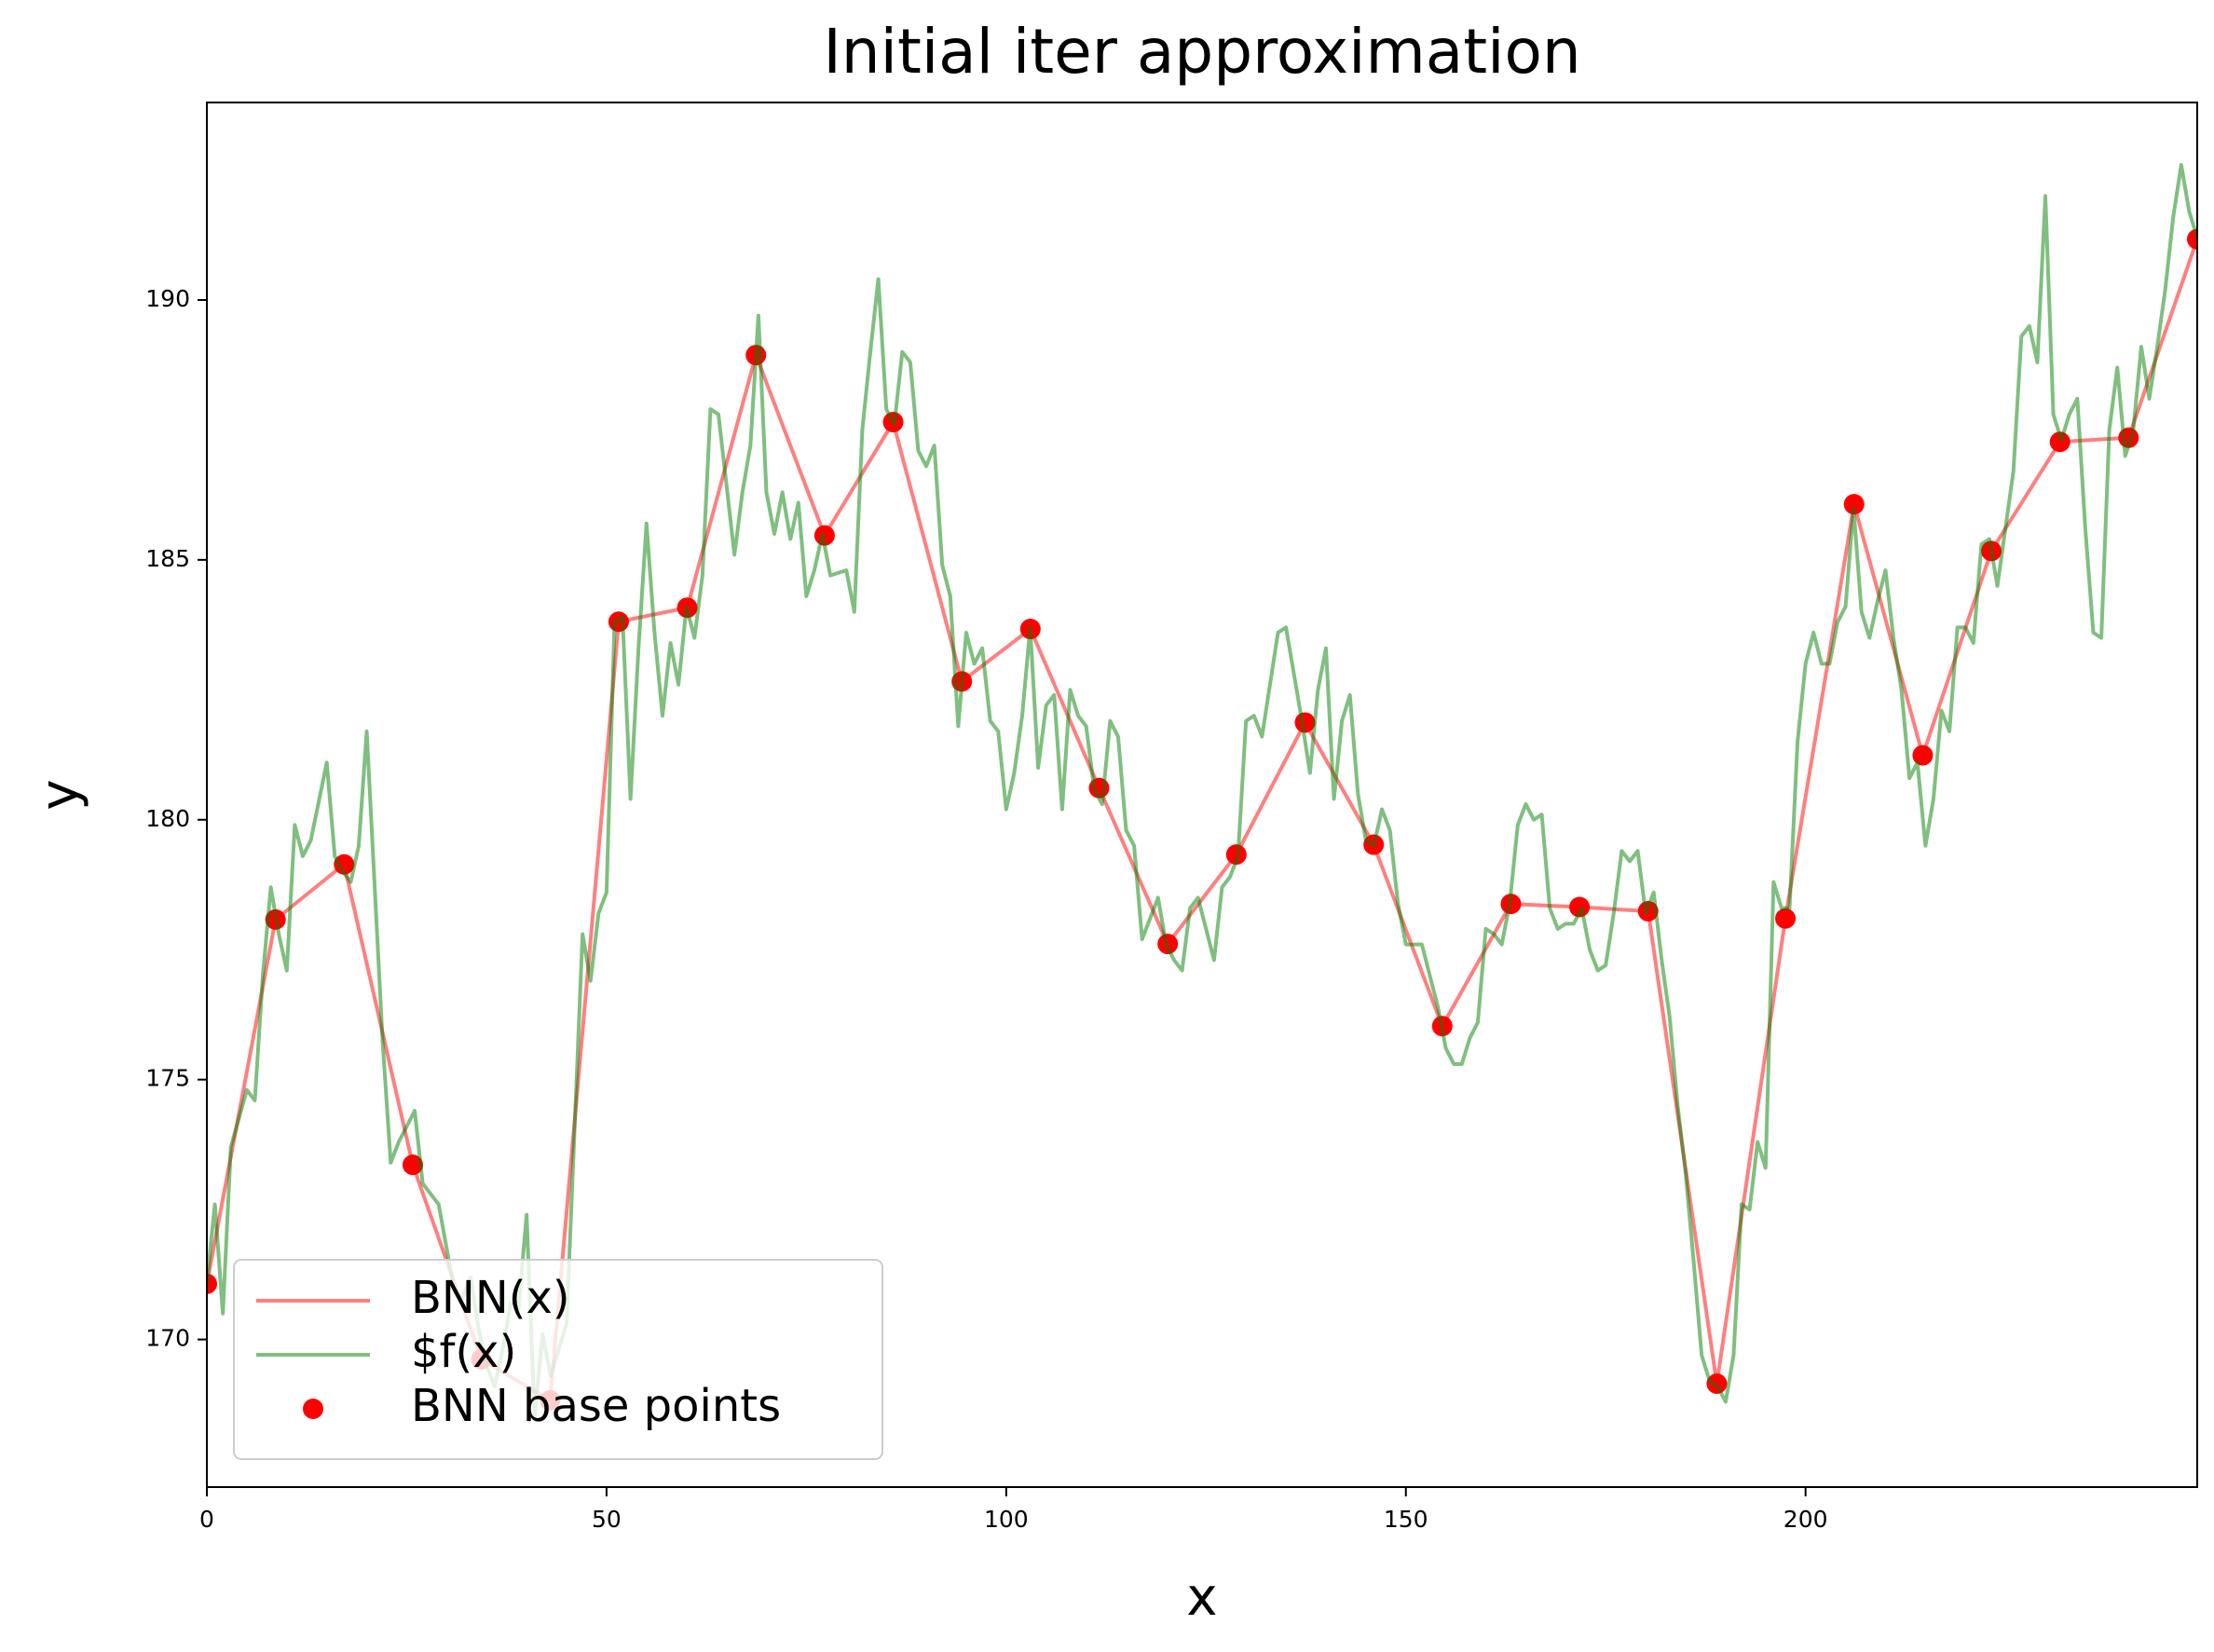  What do you see at coordinates (596, 1406) in the screenshot?
I see `legend-label: BNN base points` at bounding box center [596, 1406].